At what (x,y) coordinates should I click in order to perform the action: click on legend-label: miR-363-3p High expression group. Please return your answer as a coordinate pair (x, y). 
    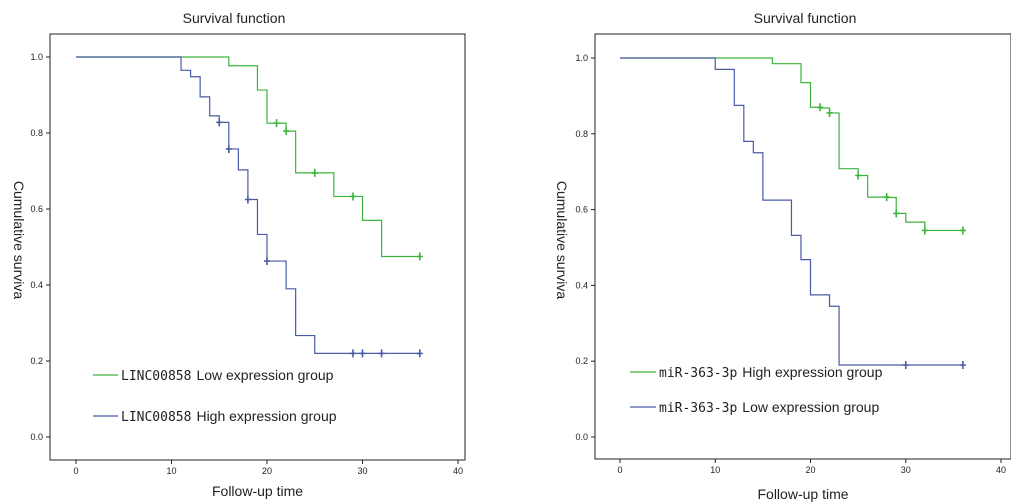
    Looking at the image, I should click on (771, 372).